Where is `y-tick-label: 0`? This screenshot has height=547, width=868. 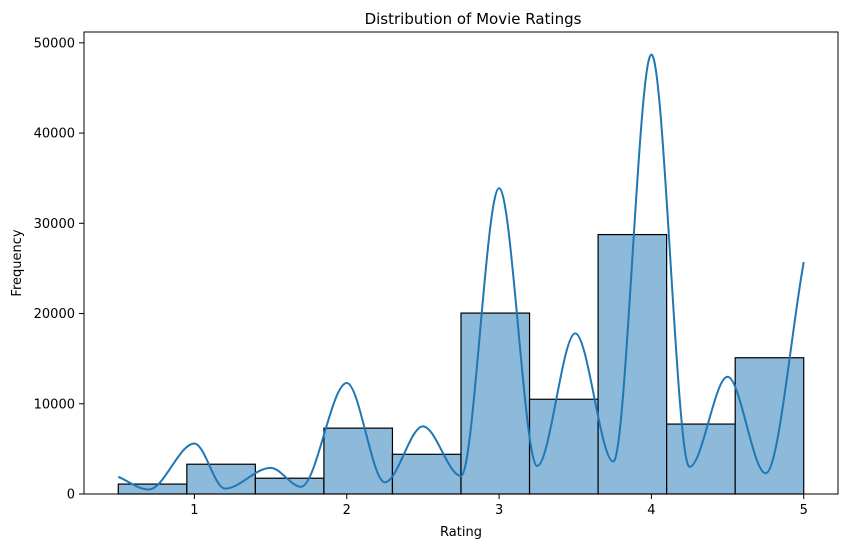
y-tick-label: 0 is located at coordinates (71, 495).